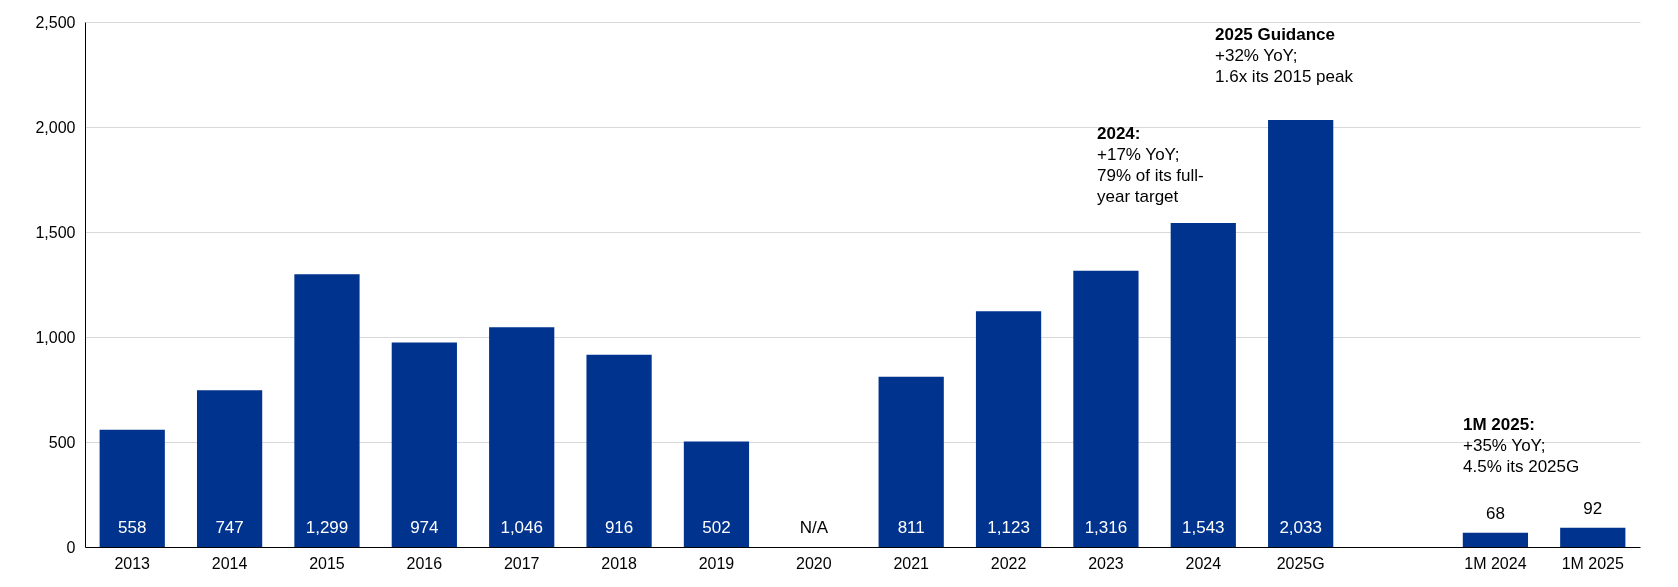 The image size is (1678, 587). I want to click on text: N/A, so click(813, 527).